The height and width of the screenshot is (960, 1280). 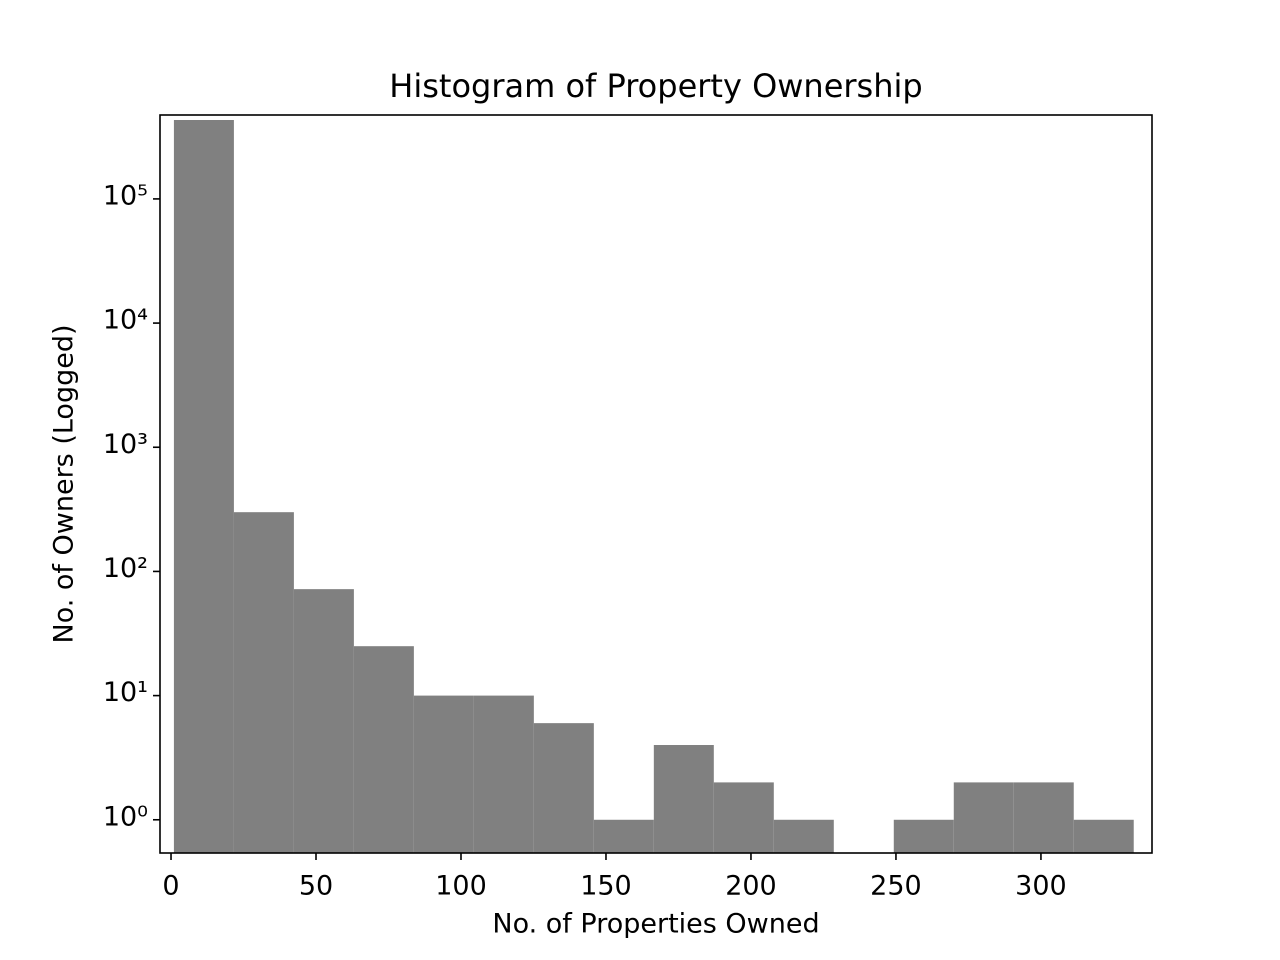 I want to click on chart-title: Histogram of Property Ownership, so click(x=655, y=86).